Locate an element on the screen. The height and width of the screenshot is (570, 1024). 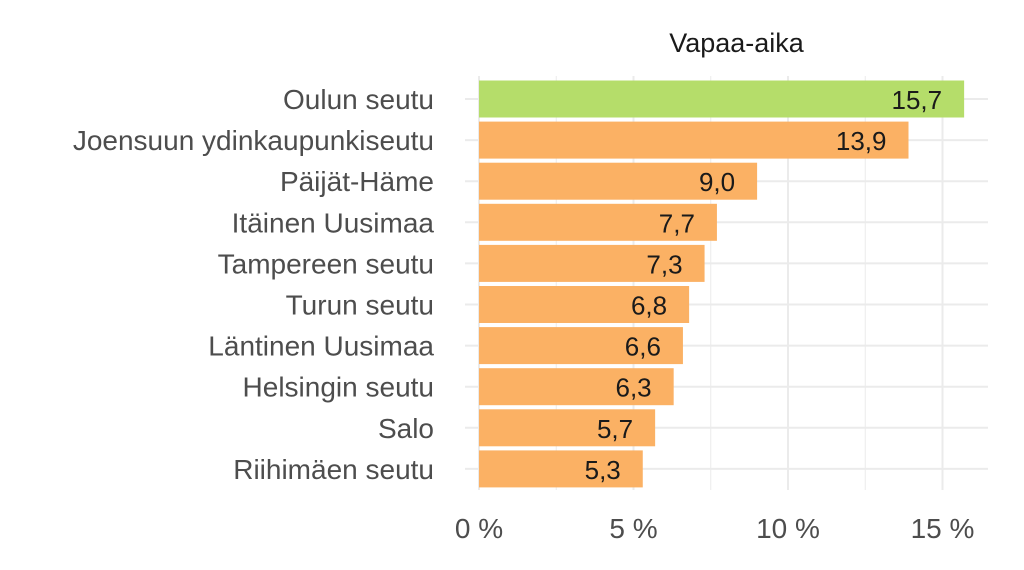
category-label: Itäinen Uusimaa is located at coordinates (333, 222).